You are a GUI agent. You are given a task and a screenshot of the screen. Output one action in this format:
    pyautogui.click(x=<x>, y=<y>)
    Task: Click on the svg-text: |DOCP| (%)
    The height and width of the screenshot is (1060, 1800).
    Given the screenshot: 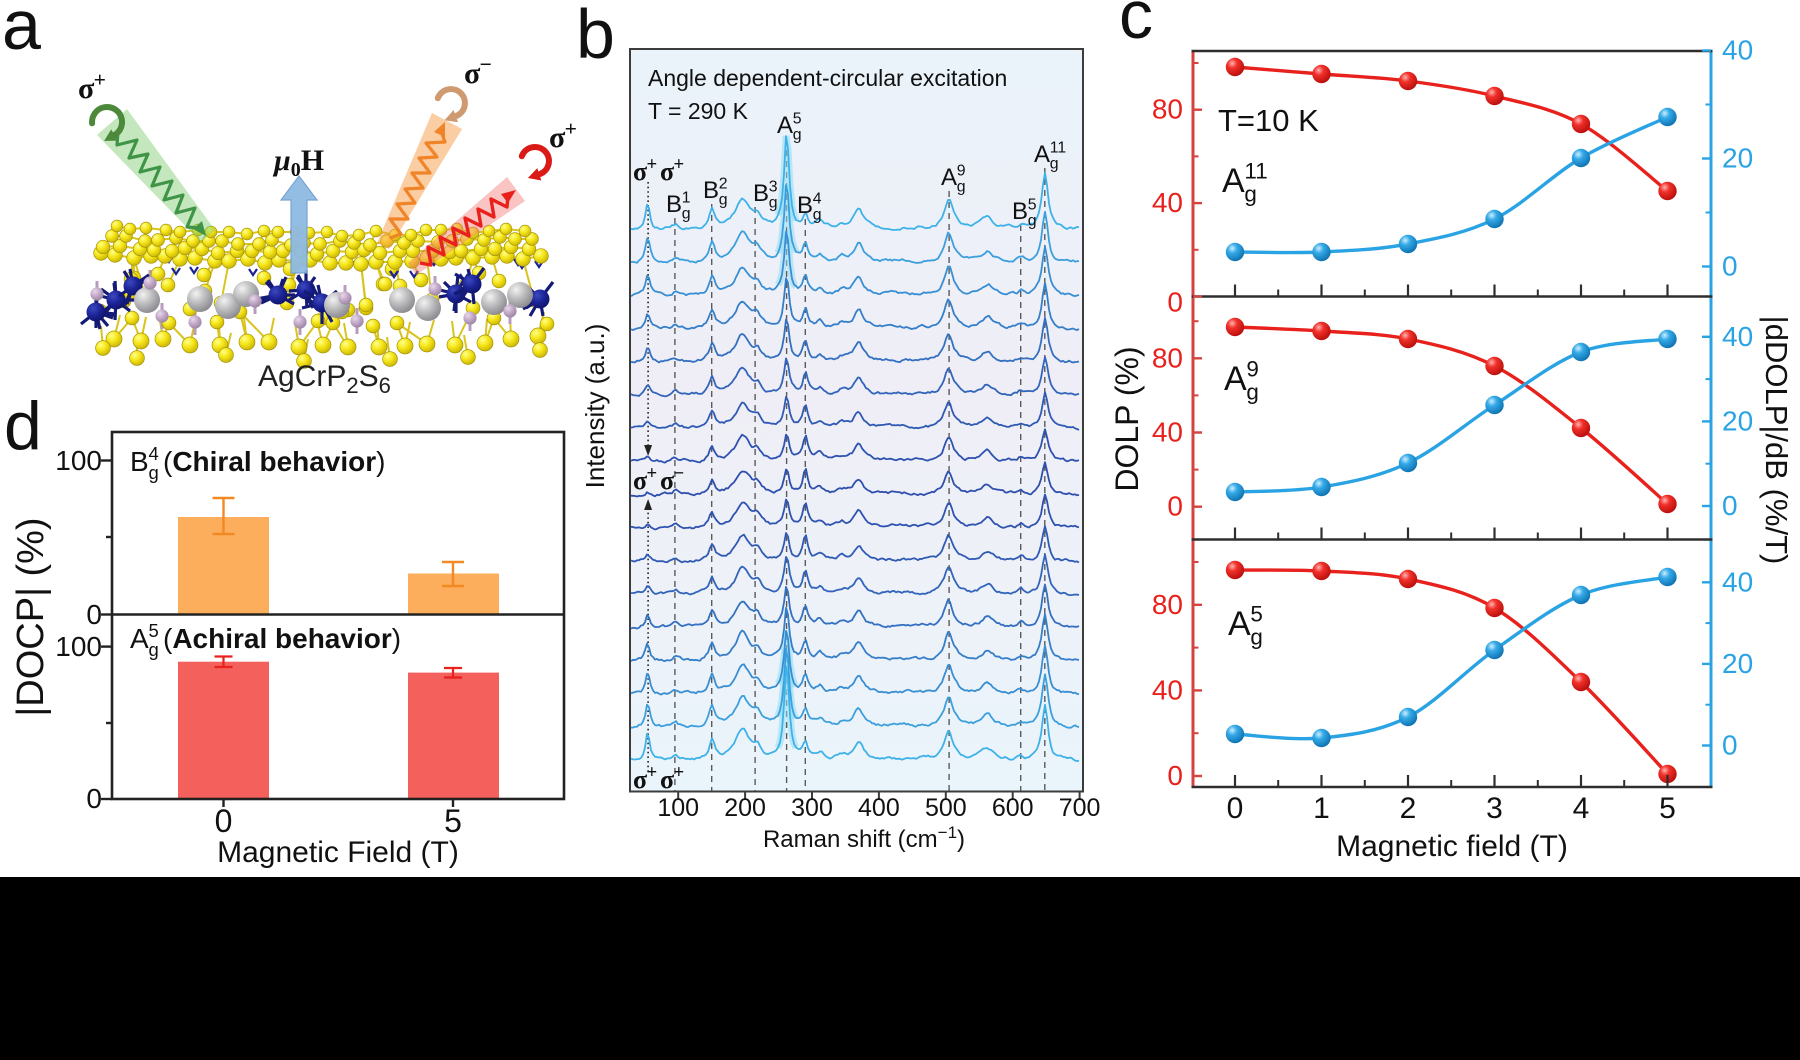 What is the action you would take?
    pyautogui.click(x=31, y=616)
    